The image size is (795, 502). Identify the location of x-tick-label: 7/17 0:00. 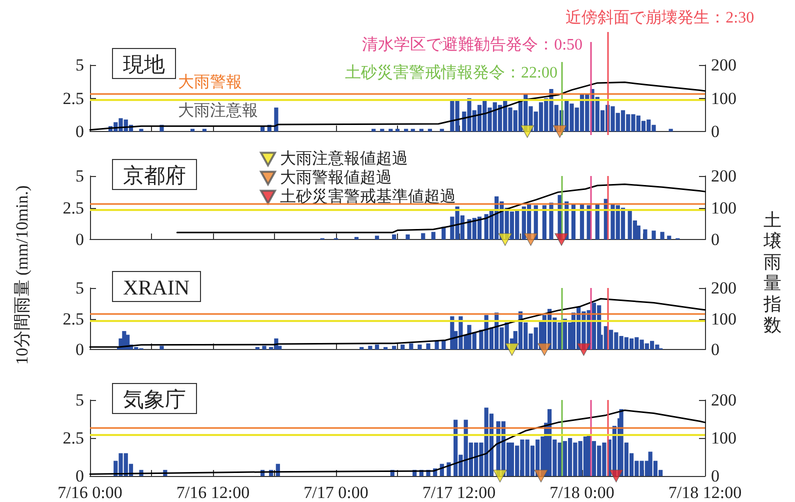
(336, 492).